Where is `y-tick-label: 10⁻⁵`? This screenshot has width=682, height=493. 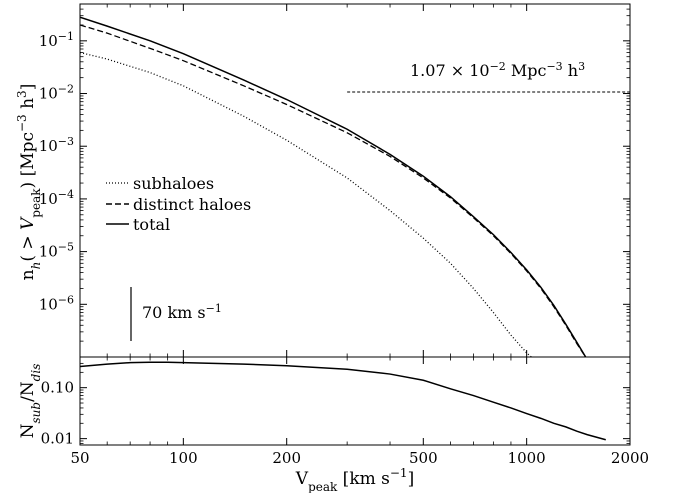
y-tick-label: 10⁻⁵ is located at coordinates (56, 250).